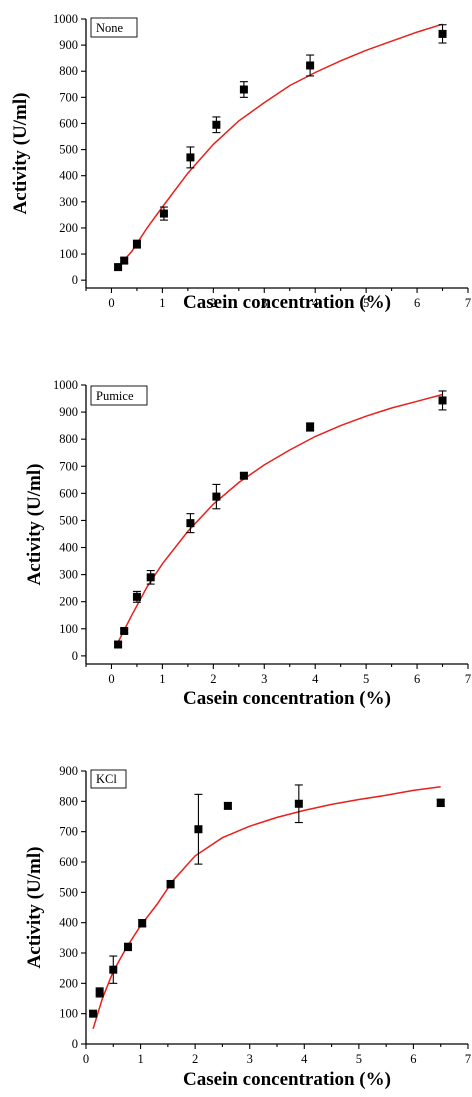 This screenshot has height=1097, width=472. I want to click on panel-label: KCl, so click(106, 779).